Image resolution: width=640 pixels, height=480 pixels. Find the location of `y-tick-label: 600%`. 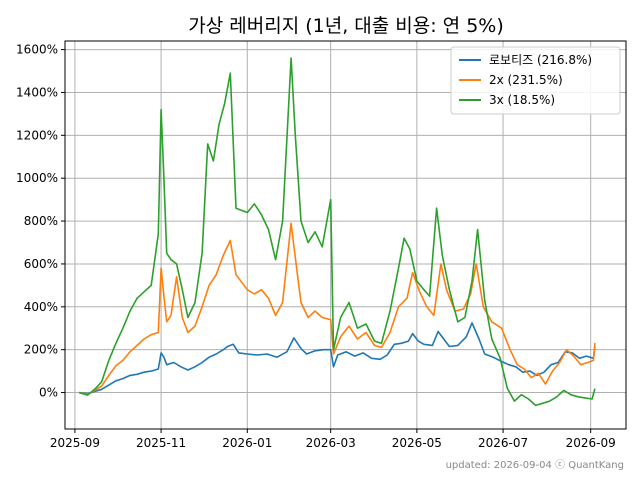

y-tick-label: 600% is located at coordinates (41, 264).